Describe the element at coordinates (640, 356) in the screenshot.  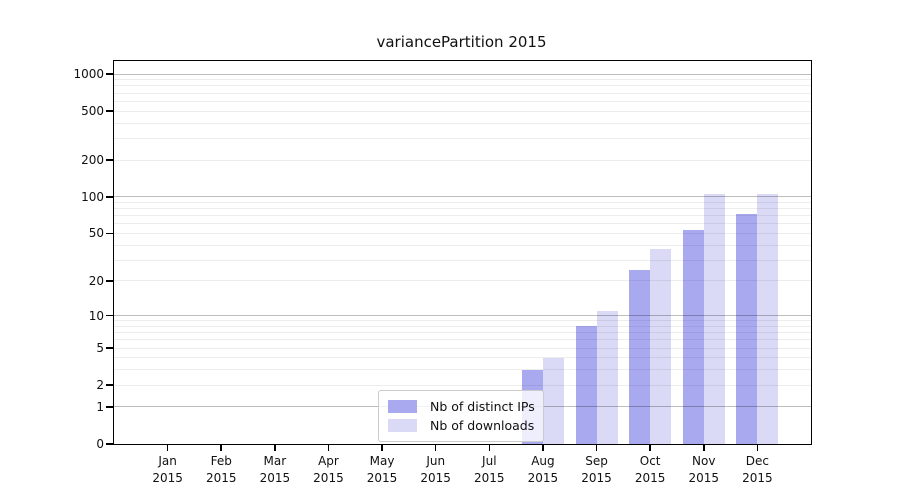
I see `bar-ips-oct` at that location.